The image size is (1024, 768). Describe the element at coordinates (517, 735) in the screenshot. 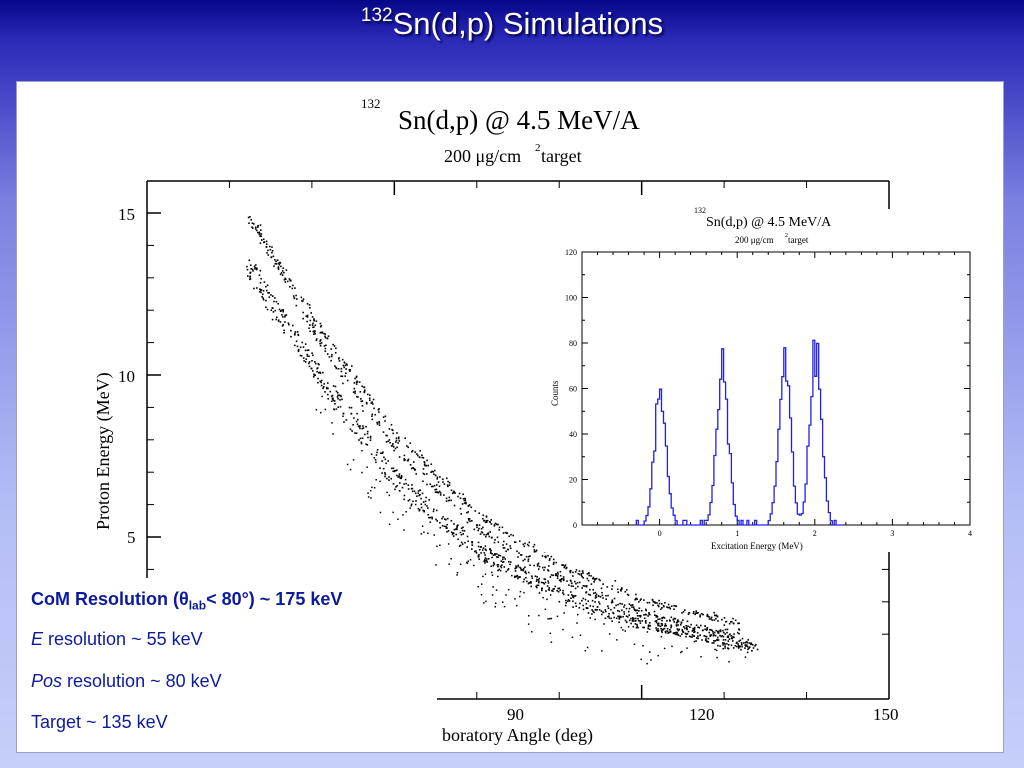

I see `x-axis-label: boratory Angle (deg)` at that location.